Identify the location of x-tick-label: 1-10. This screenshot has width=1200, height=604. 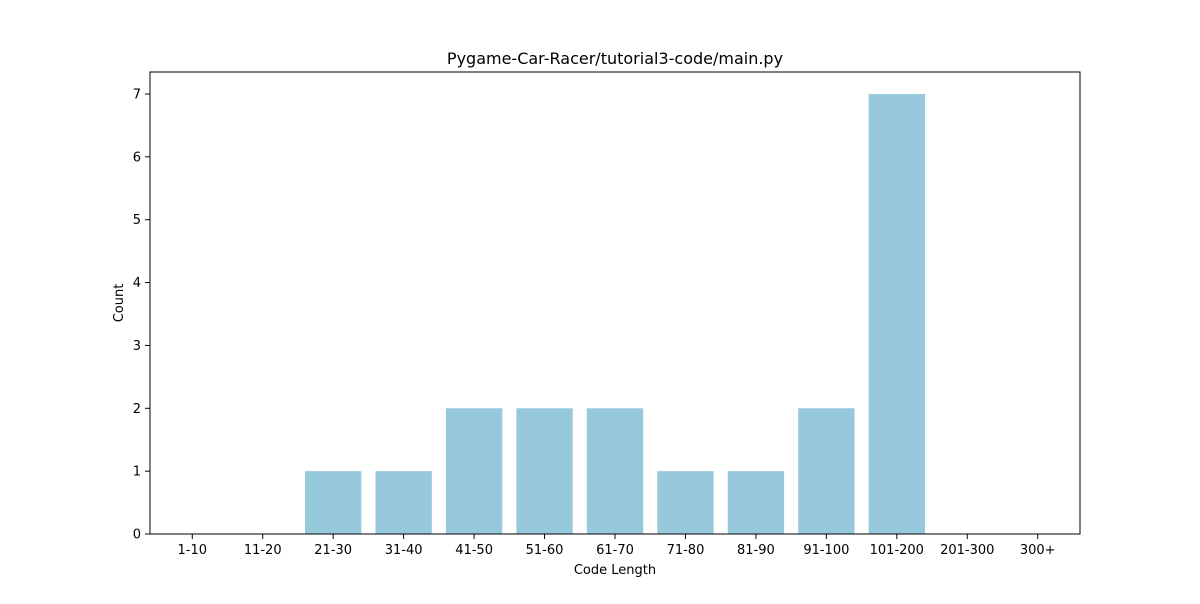
(193, 550).